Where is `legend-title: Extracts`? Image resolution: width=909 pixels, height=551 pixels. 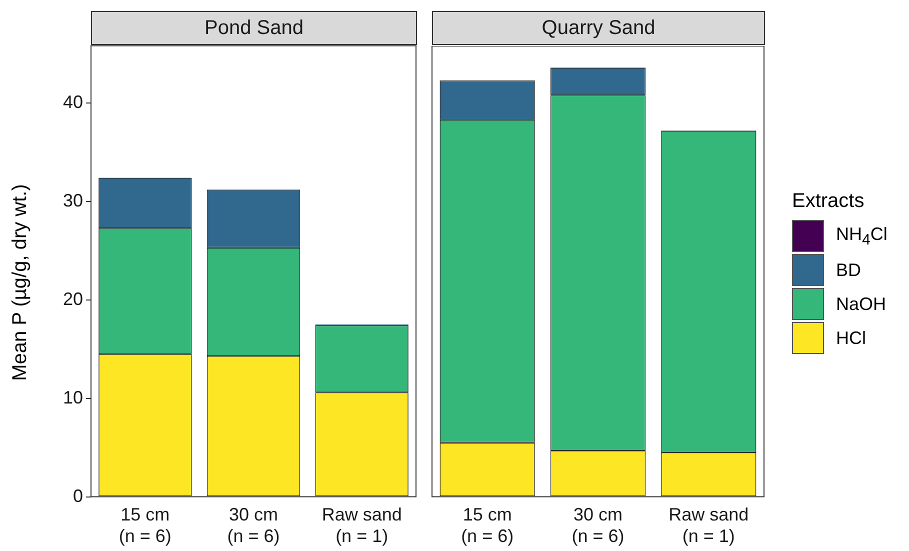
legend-title: Extracts is located at coordinates (829, 201).